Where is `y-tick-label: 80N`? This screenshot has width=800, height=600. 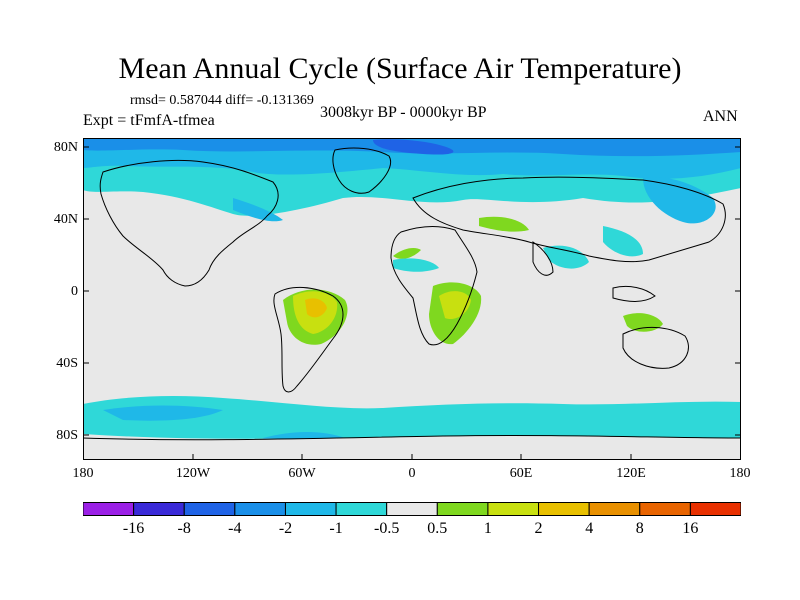 y-tick-label: 80N is located at coordinates (65, 147).